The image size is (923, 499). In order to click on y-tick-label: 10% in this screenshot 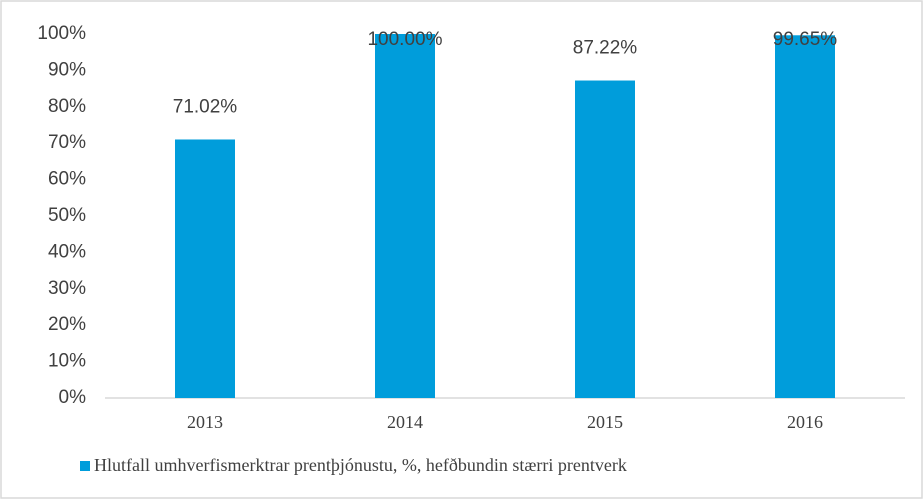, I will do `click(67, 361)`.